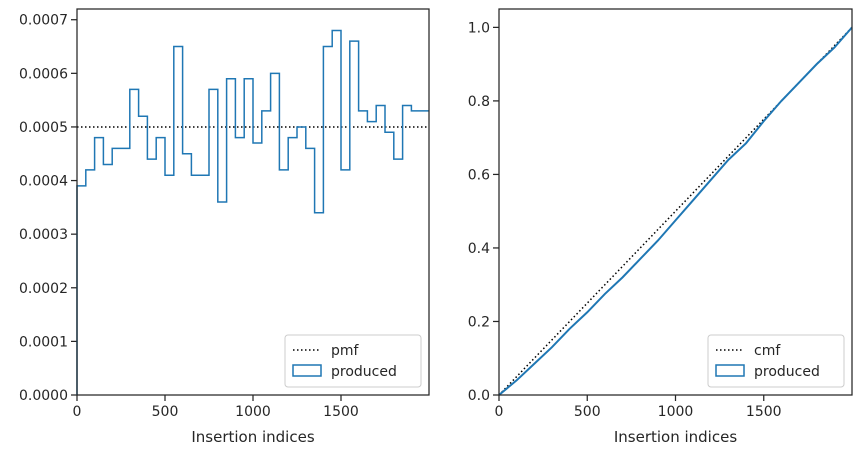 The height and width of the screenshot is (453, 861). Describe the element at coordinates (43, 289) in the screenshot. I see `y-tick-label: 0.0002` at that location.